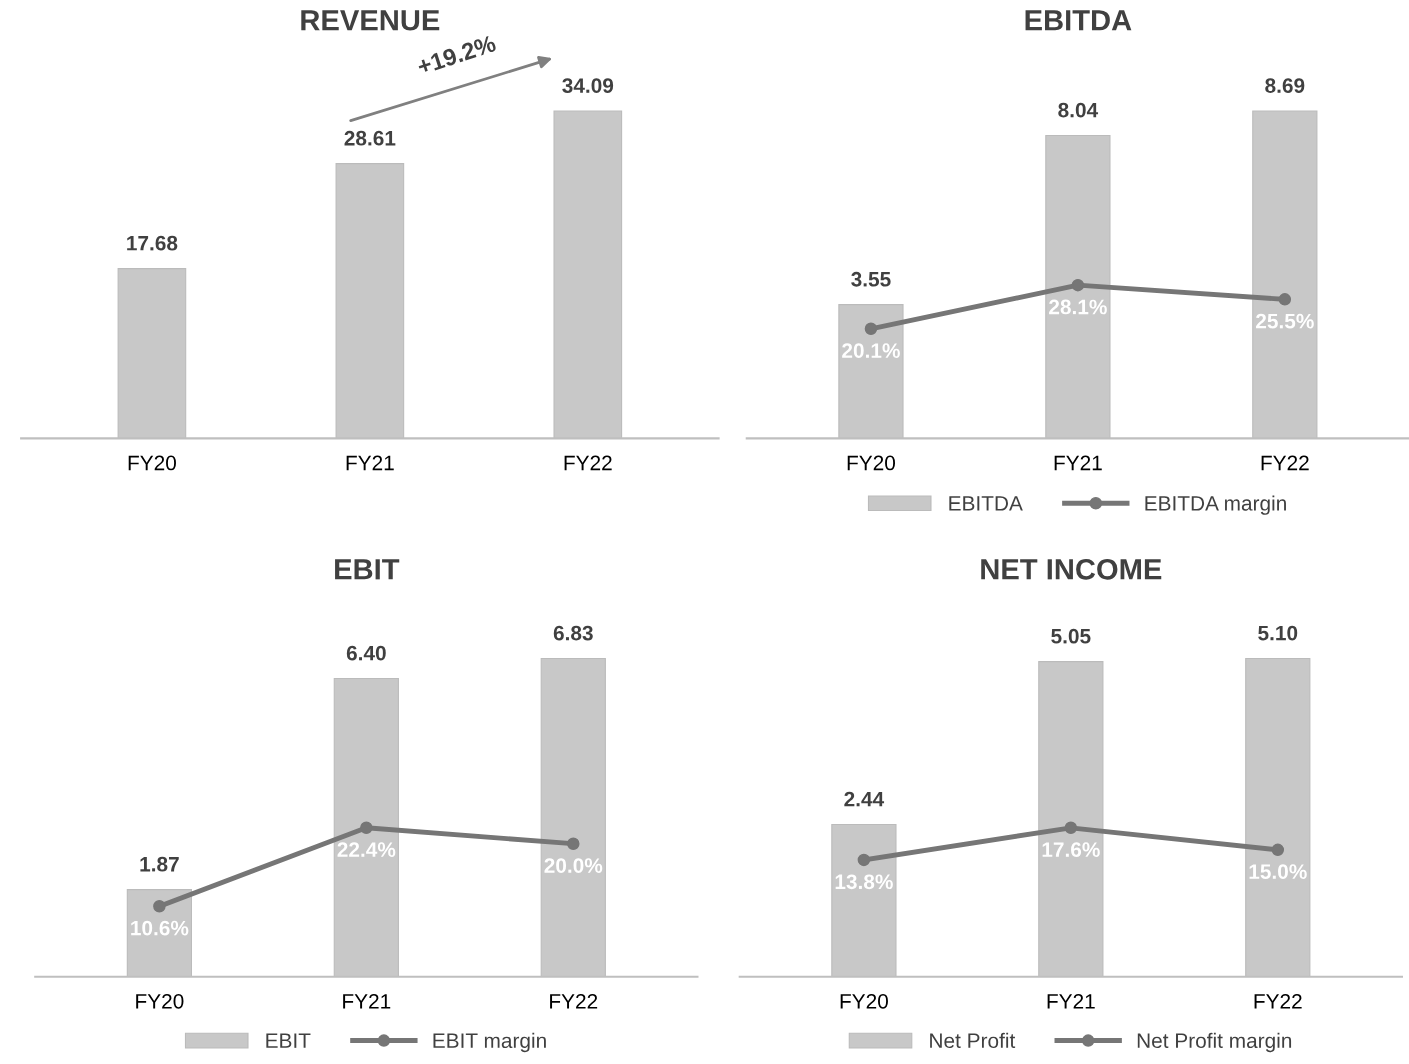 Image resolution: width=1409 pixels, height=1064 pixels. I want to click on chart-title: EBITDA, so click(1078, 20).